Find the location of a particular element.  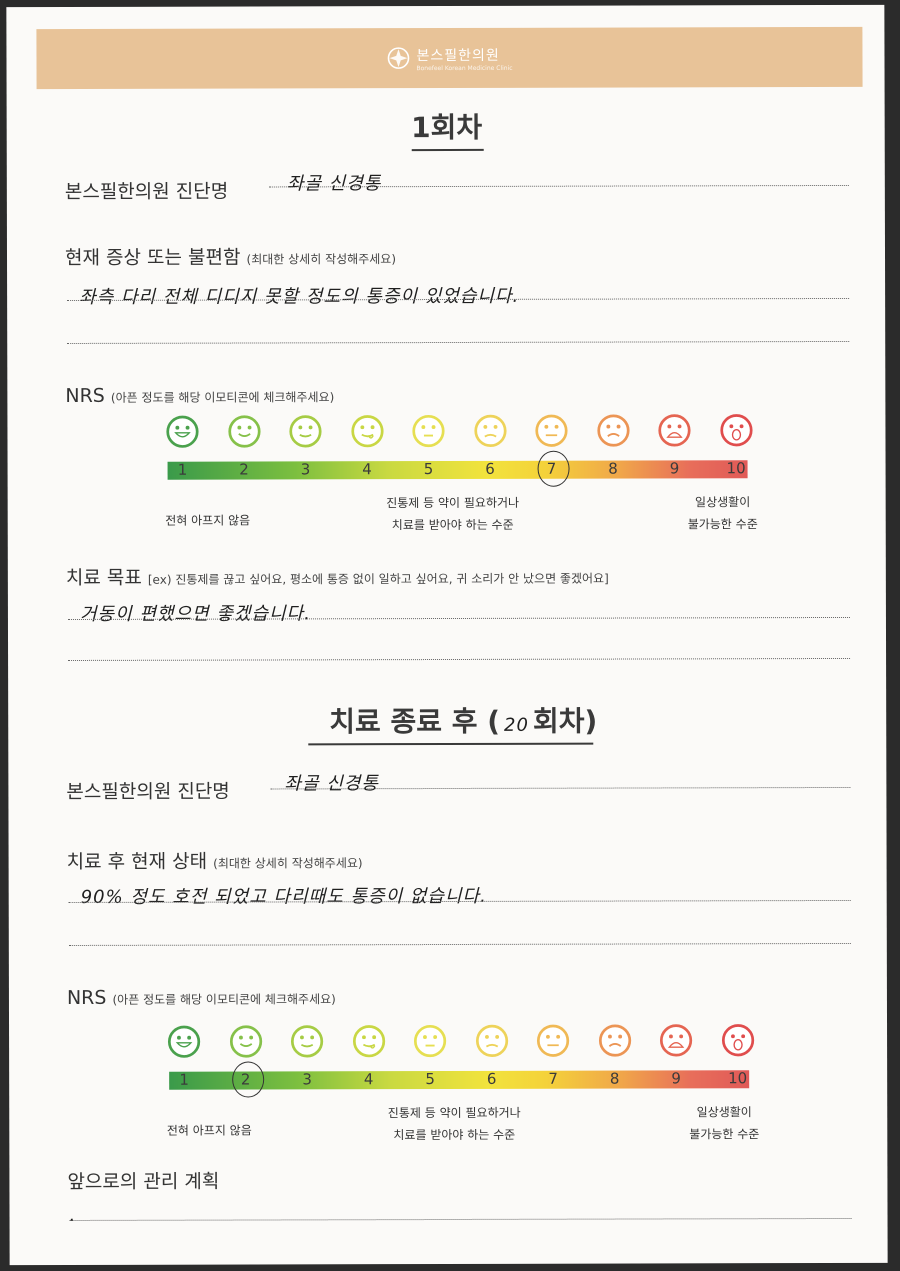

section1-nrs-label-text: NRS is located at coordinates (85, 395).